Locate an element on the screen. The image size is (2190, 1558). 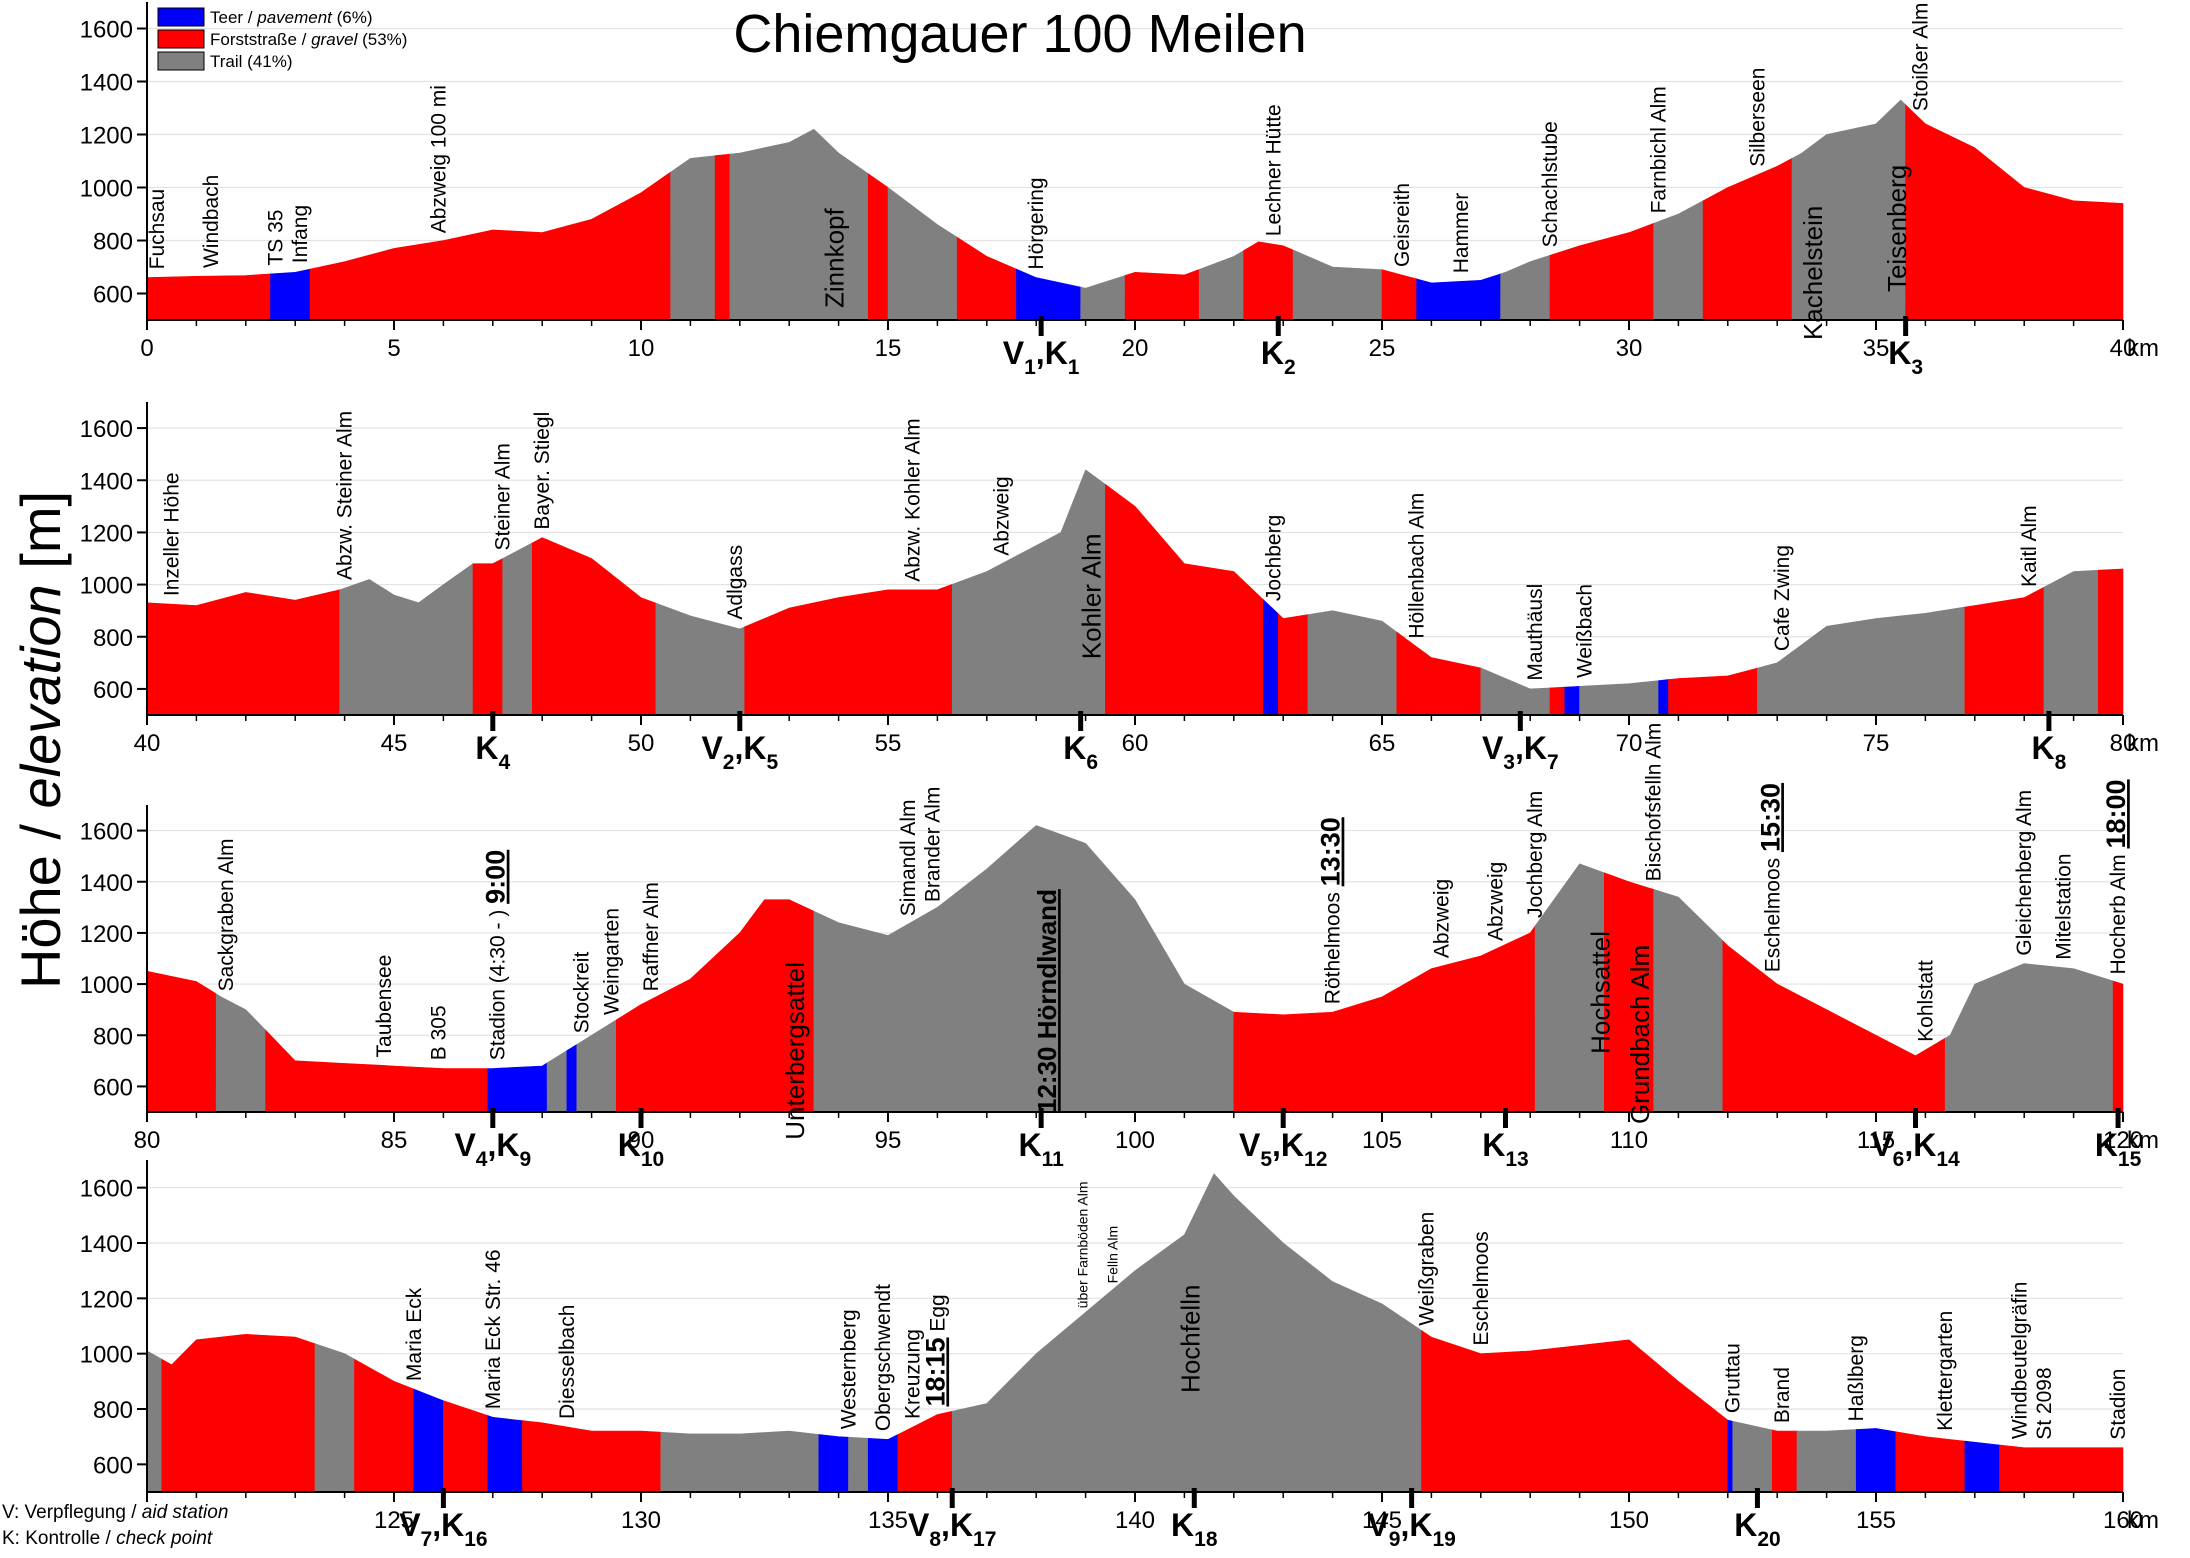
peak-label: Kohler Alm is located at coordinates (1092, 596).